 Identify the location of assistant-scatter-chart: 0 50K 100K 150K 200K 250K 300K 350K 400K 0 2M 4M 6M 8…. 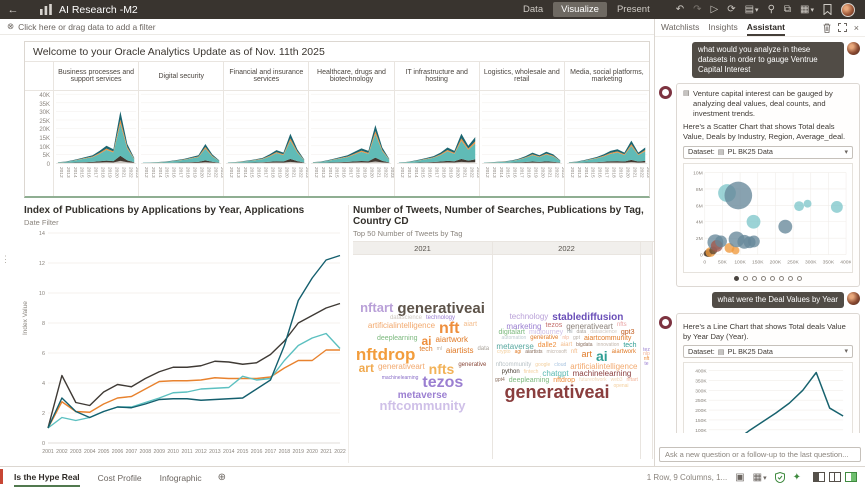
(768, 217).